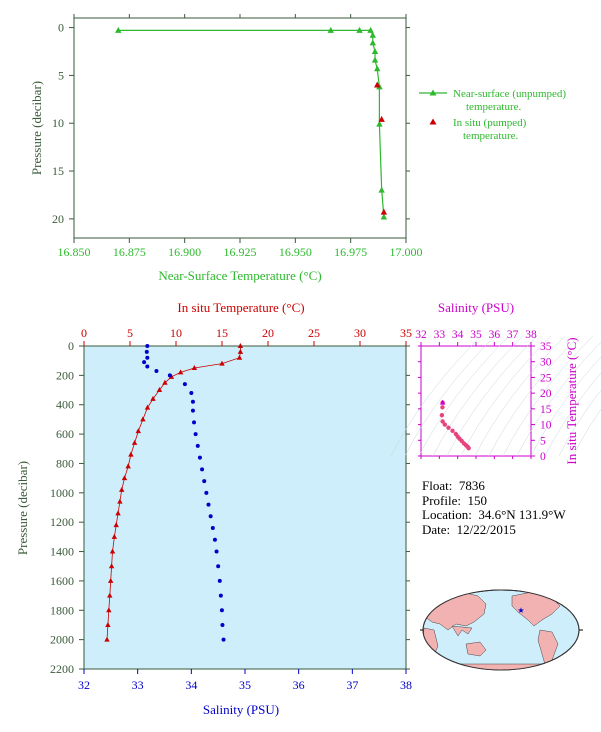 The height and width of the screenshot is (732, 601). Describe the element at coordinates (350, 252) in the screenshot. I see `top-x-tick-label: 16.975` at that location.